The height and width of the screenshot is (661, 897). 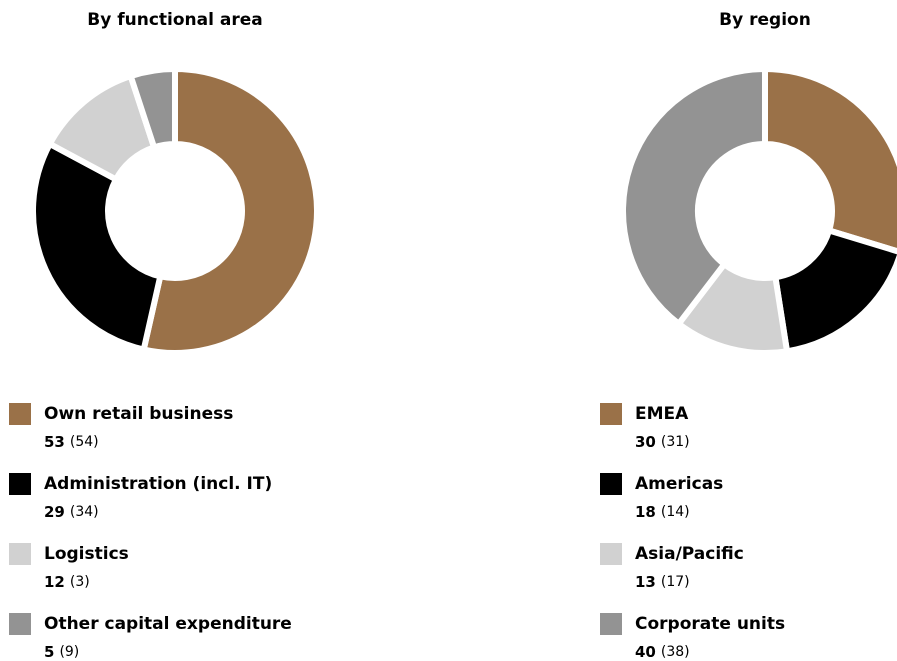 I want to click on value: 5, so click(x=49, y=652).